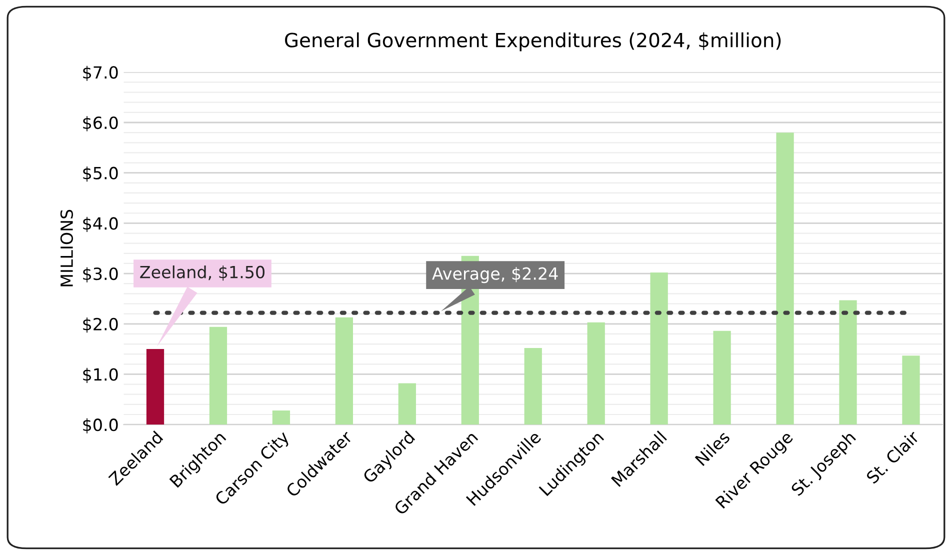 This screenshot has width=952, height=555. What do you see at coordinates (67, 248) in the screenshot?
I see `y-axis-title: MILLIONS` at bounding box center [67, 248].